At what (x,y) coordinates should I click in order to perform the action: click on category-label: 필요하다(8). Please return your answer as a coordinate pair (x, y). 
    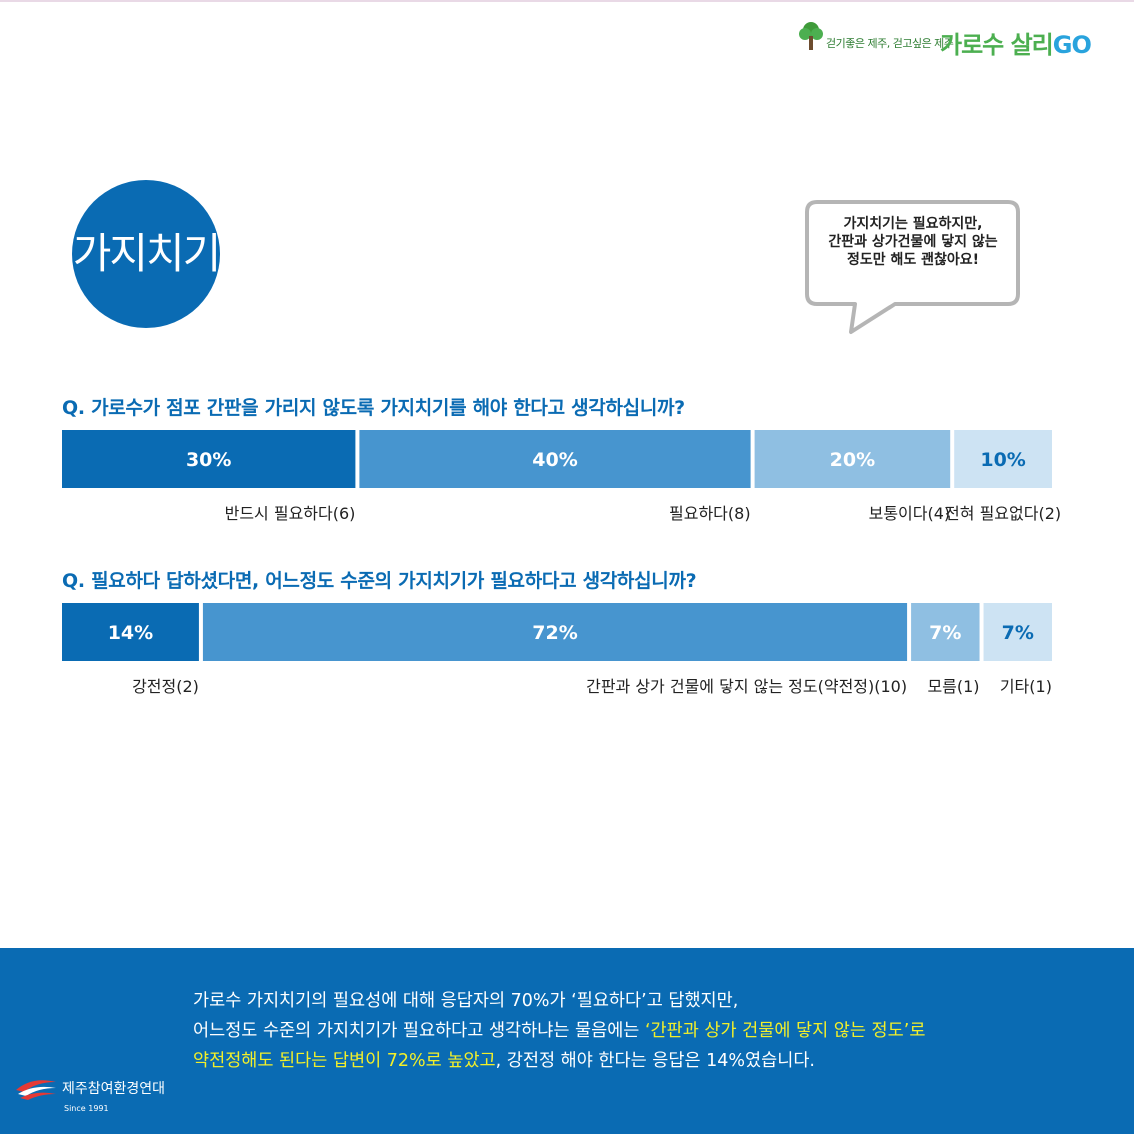
    Looking at the image, I should click on (710, 513).